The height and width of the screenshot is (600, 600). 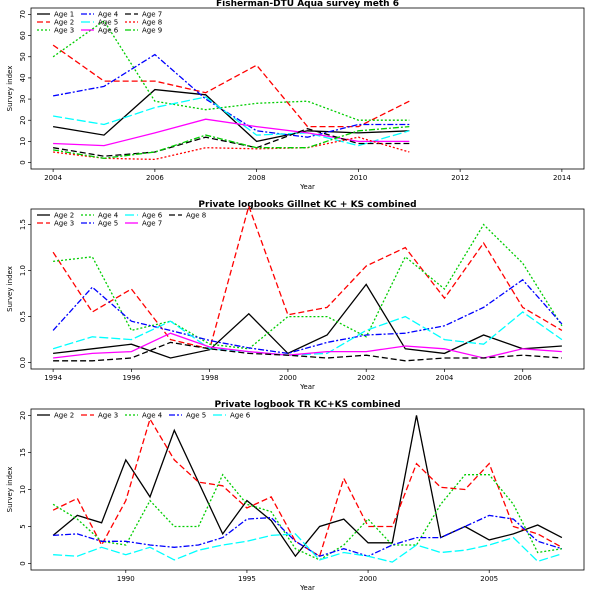 I want to click on y-tick-label: 30, so click(x=23, y=99).